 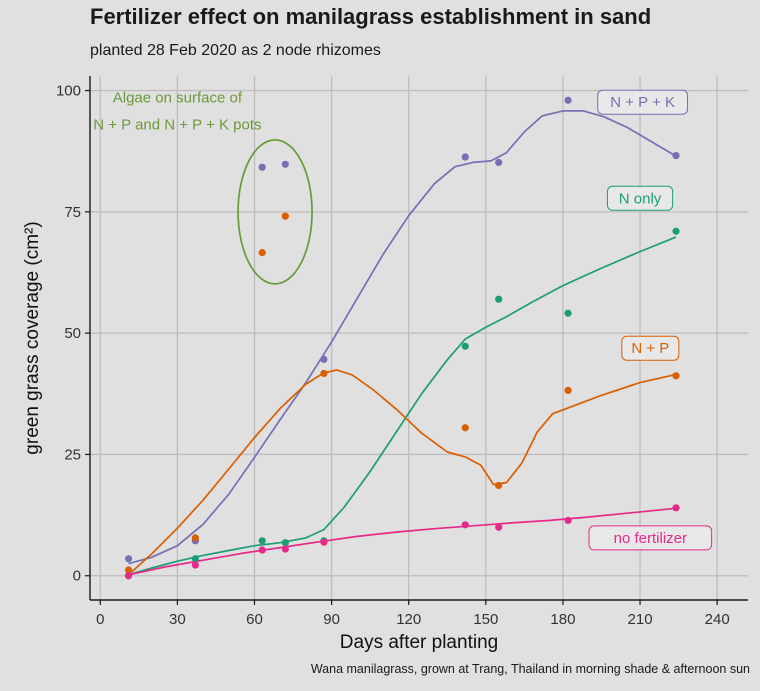 What do you see at coordinates (77, 576) in the screenshot?
I see `y-tick-label: 0` at bounding box center [77, 576].